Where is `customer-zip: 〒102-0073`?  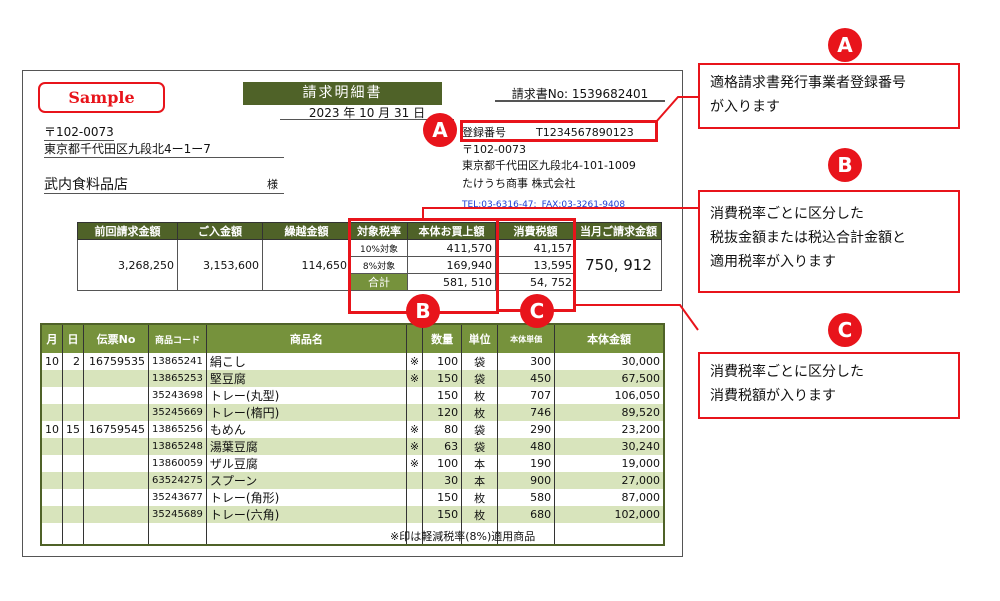
customer-zip: 〒102-0073 is located at coordinates (79, 133).